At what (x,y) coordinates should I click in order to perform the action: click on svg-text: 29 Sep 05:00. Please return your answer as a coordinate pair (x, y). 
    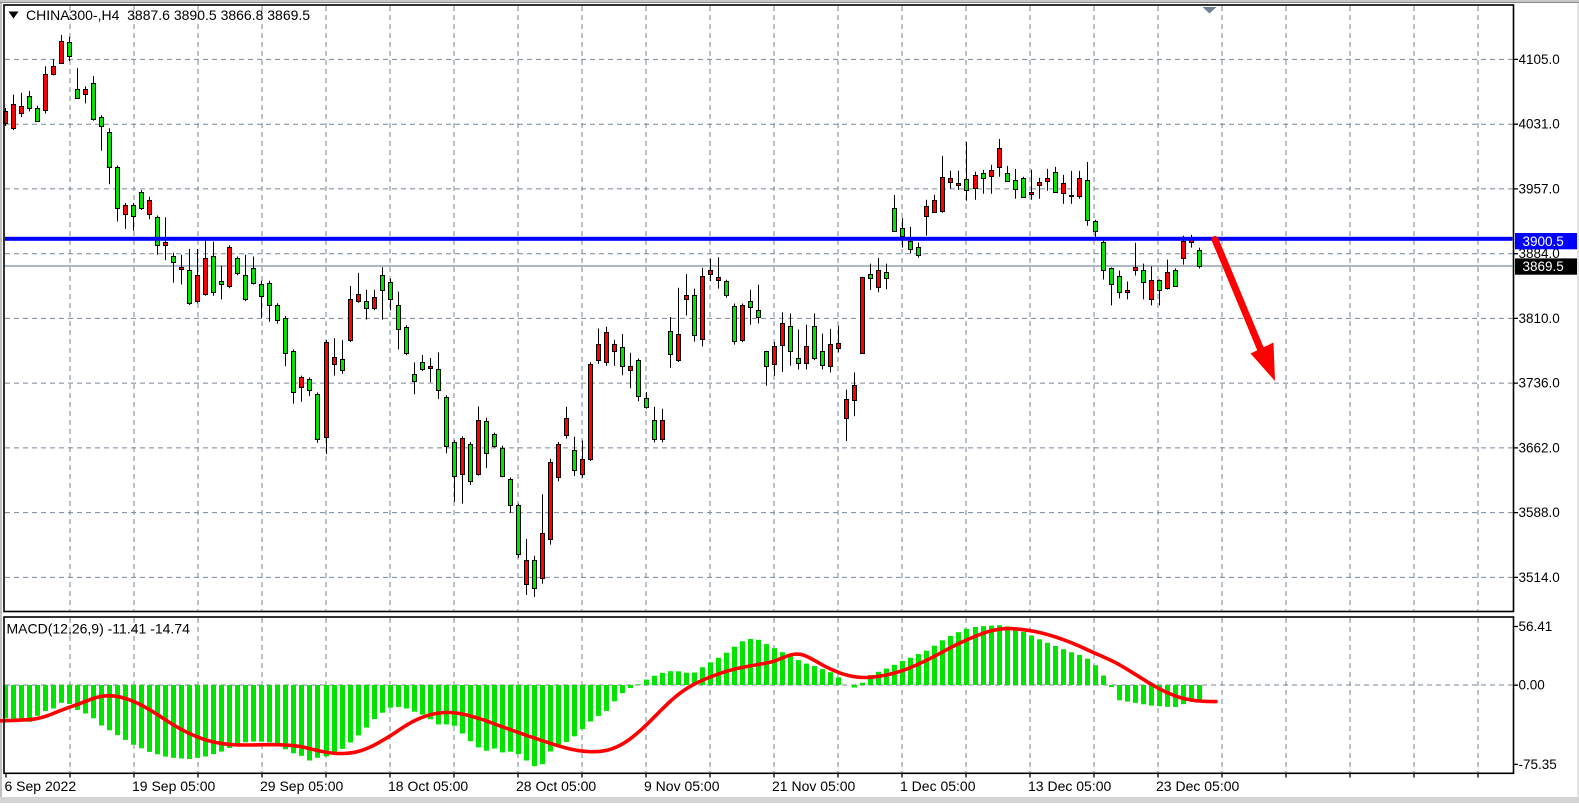
    Looking at the image, I should click on (302, 786).